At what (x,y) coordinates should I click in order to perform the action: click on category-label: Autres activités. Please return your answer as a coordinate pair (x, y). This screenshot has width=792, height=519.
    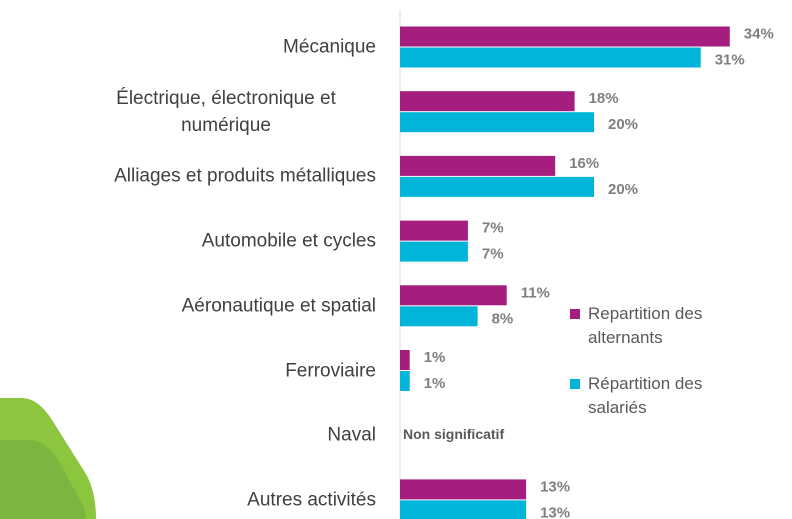
    Looking at the image, I should click on (311, 500).